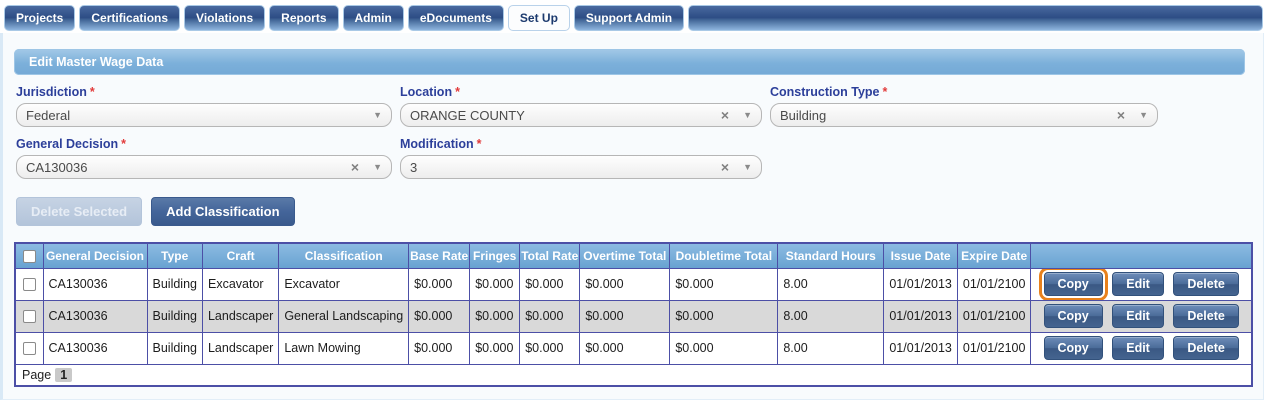 This screenshot has height=402, width=1264. What do you see at coordinates (240, 284) in the screenshot?
I see `cell-craft: Excavator` at bounding box center [240, 284].